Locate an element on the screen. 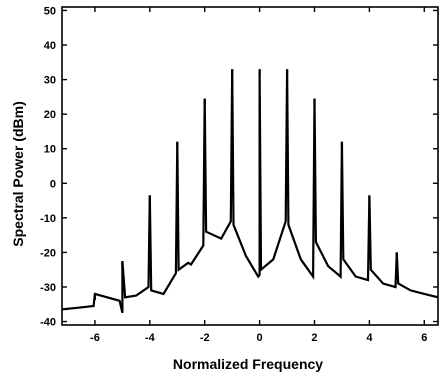 Image resolution: width=443 pixels, height=379 pixels. y-tick-label-1: -30 is located at coordinates (48, 288).